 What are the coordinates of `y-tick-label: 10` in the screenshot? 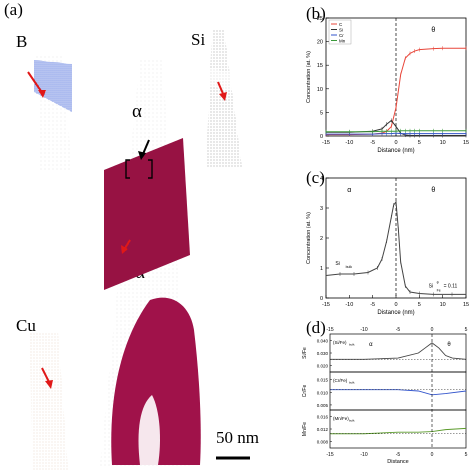 It's located at (320, 90).